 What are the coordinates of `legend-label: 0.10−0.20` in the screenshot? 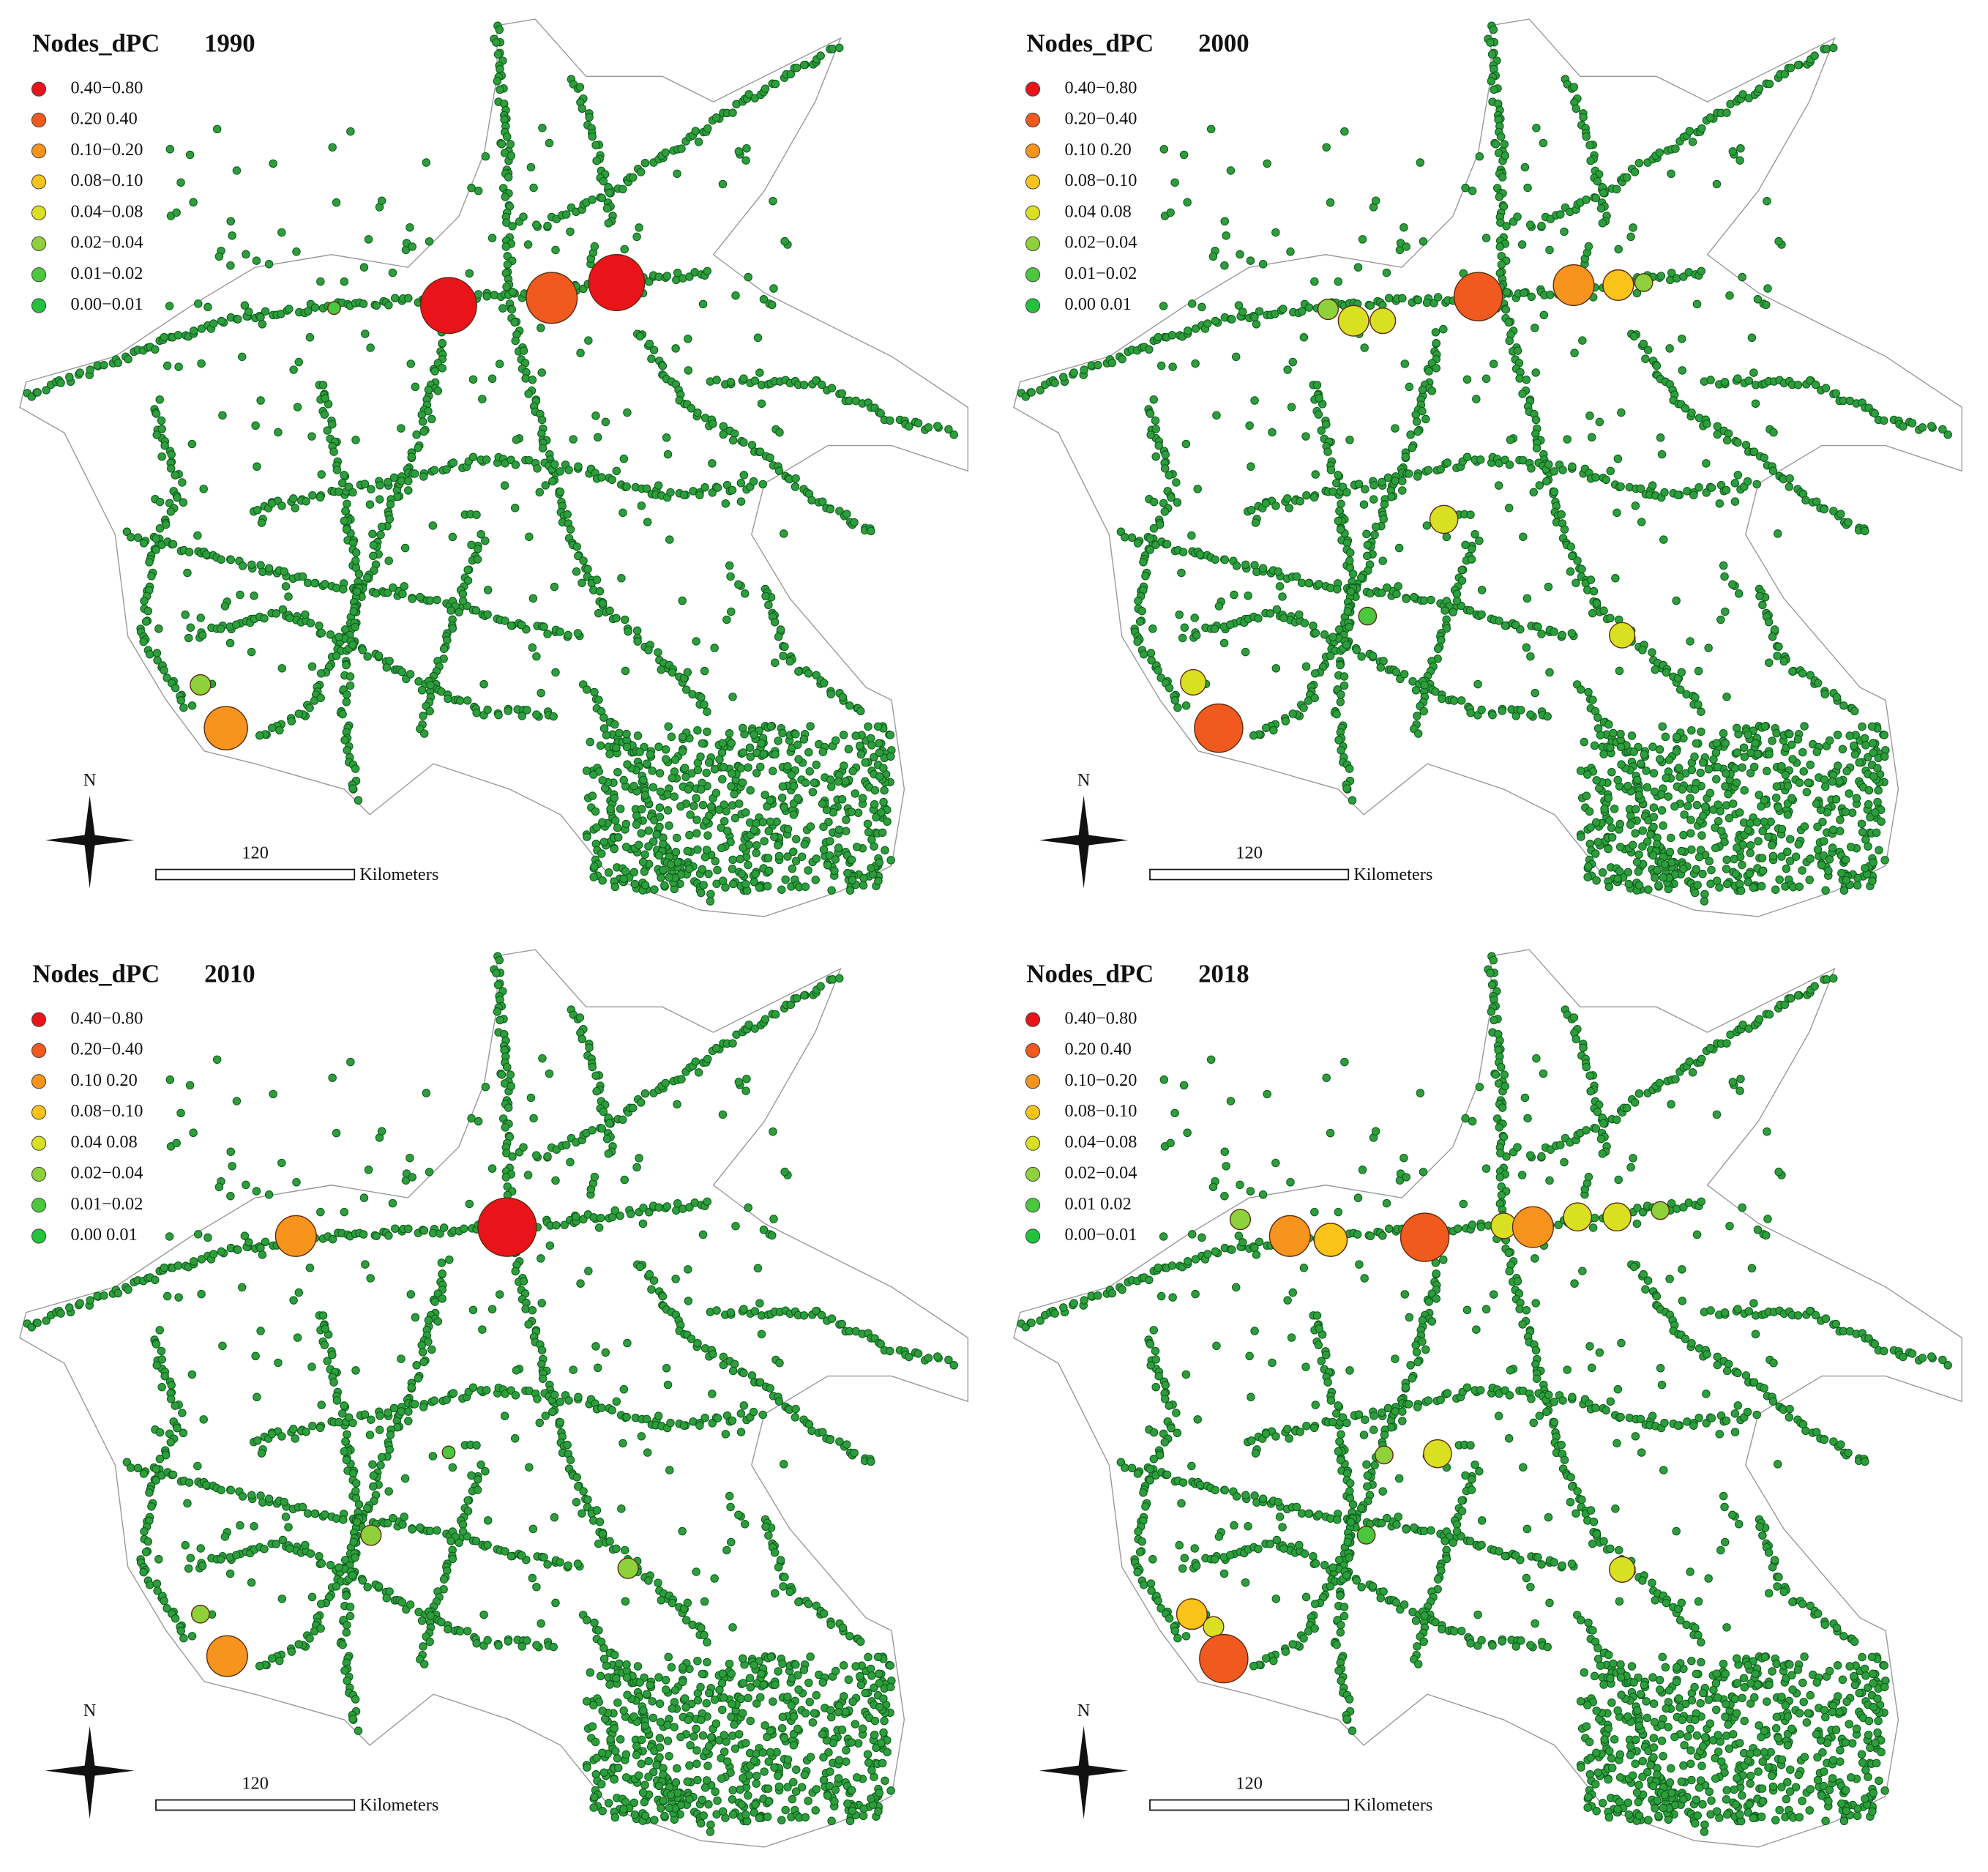 It's located at (107, 150).